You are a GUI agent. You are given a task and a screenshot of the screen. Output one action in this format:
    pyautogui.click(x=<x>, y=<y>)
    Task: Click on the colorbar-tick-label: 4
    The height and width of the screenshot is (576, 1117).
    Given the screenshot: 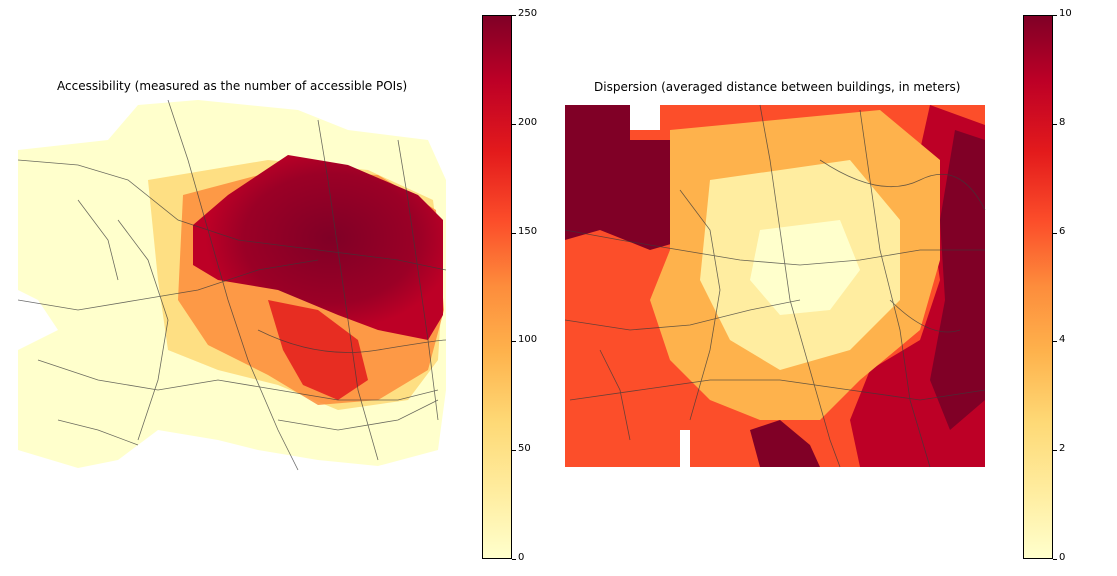 What is the action you would take?
    pyautogui.click(x=1059, y=340)
    